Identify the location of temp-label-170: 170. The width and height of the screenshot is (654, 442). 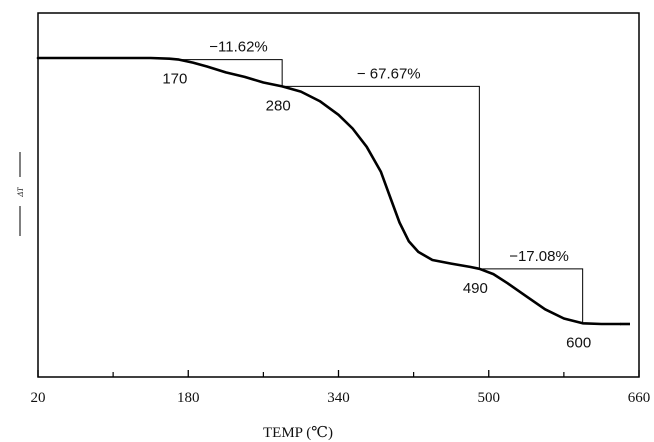
(174, 79).